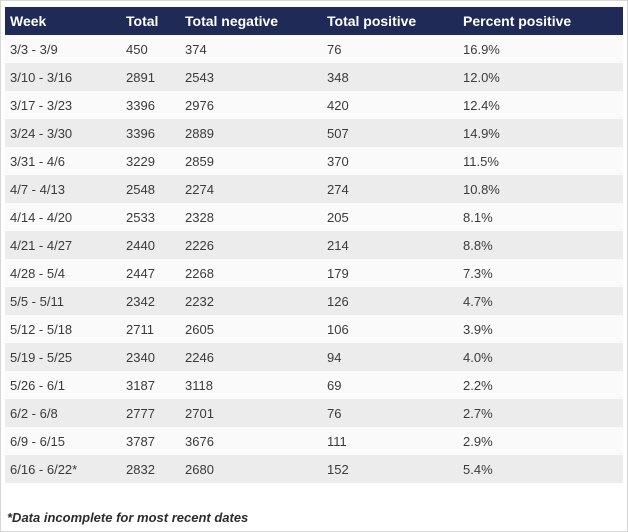 Image resolution: width=628 pixels, height=532 pixels. Describe the element at coordinates (481, 161) in the screenshot. I see `cell-percent-positive: 11.5%` at that location.